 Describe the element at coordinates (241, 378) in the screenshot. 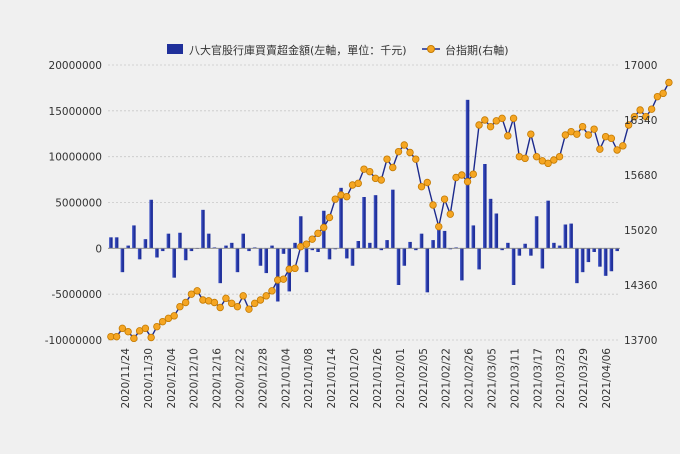

I see `x-axis-tick-label: 2020/12/22` at that location.